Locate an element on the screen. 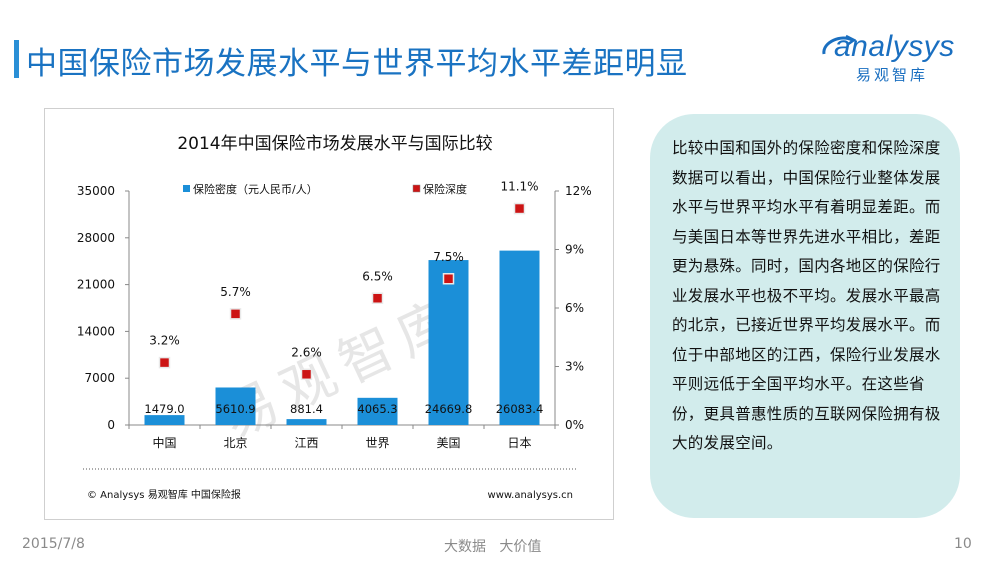 The image size is (1000, 563). chart-title: 2014年中国保险市场发展水平与国际比较 is located at coordinates (334, 144).